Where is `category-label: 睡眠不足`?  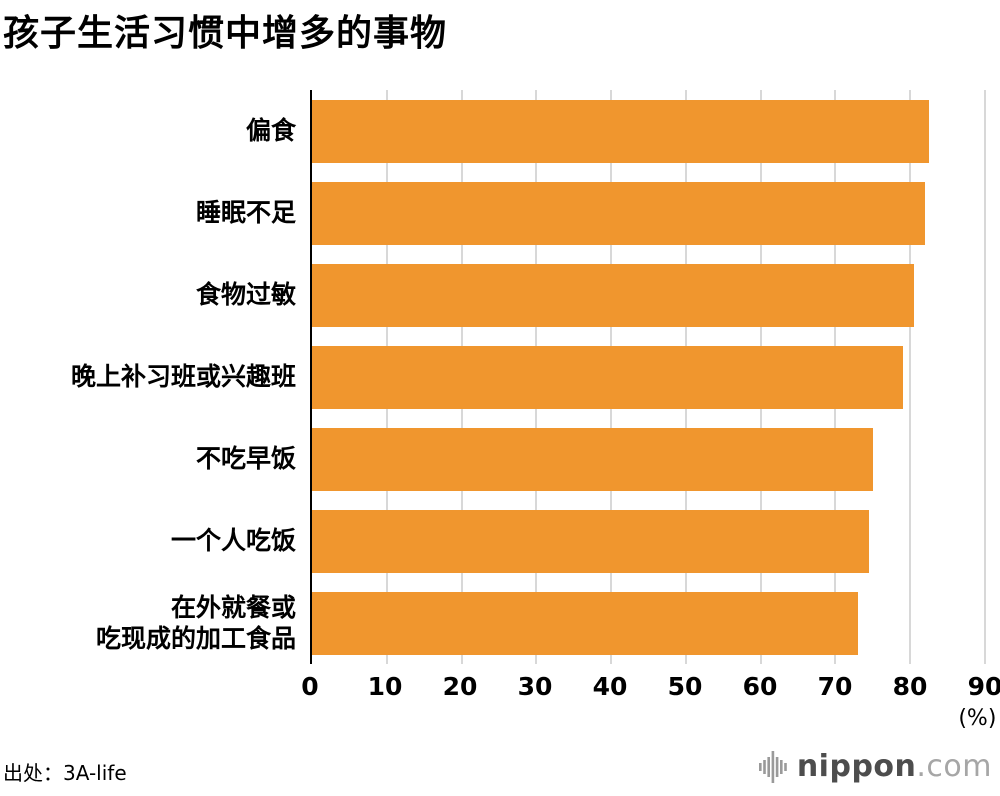
category-label: 睡眠不足 is located at coordinates (245, 213).